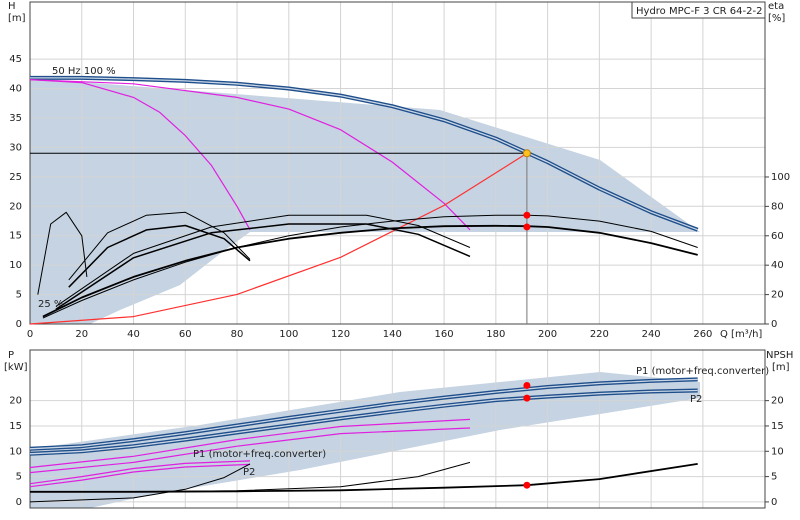 This screenshot has width=800, height=520. What do you see at coordinates (779, 355) in the screenshot?
I see `y2-axis-label: NPSH` at bounding box center [779, 355].